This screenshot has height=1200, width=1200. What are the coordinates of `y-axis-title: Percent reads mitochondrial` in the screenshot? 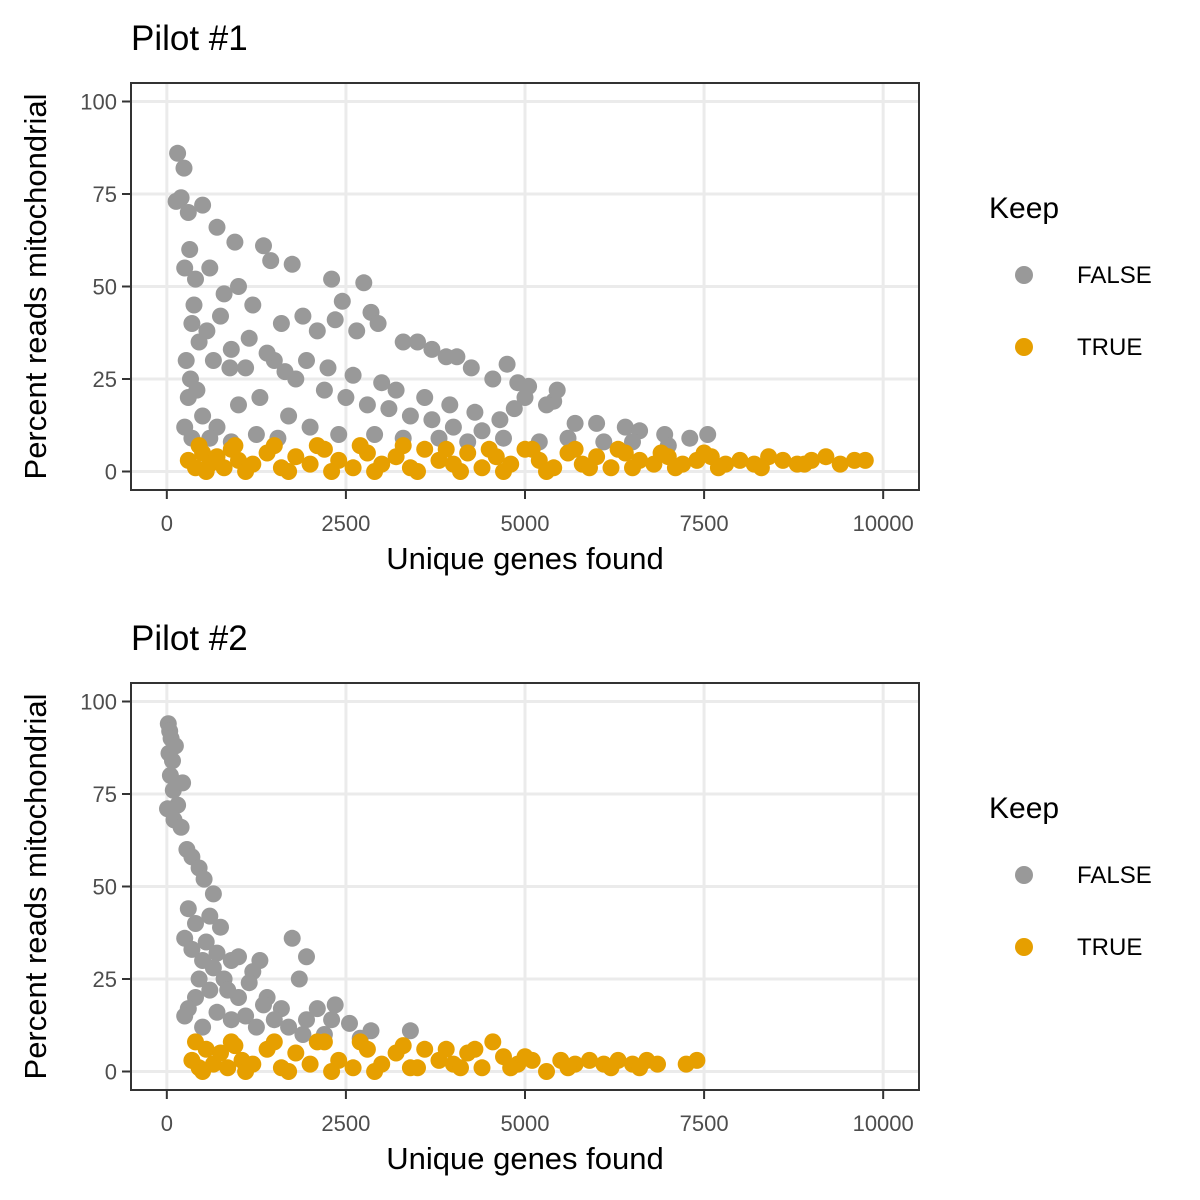 It's located at (35, 287).